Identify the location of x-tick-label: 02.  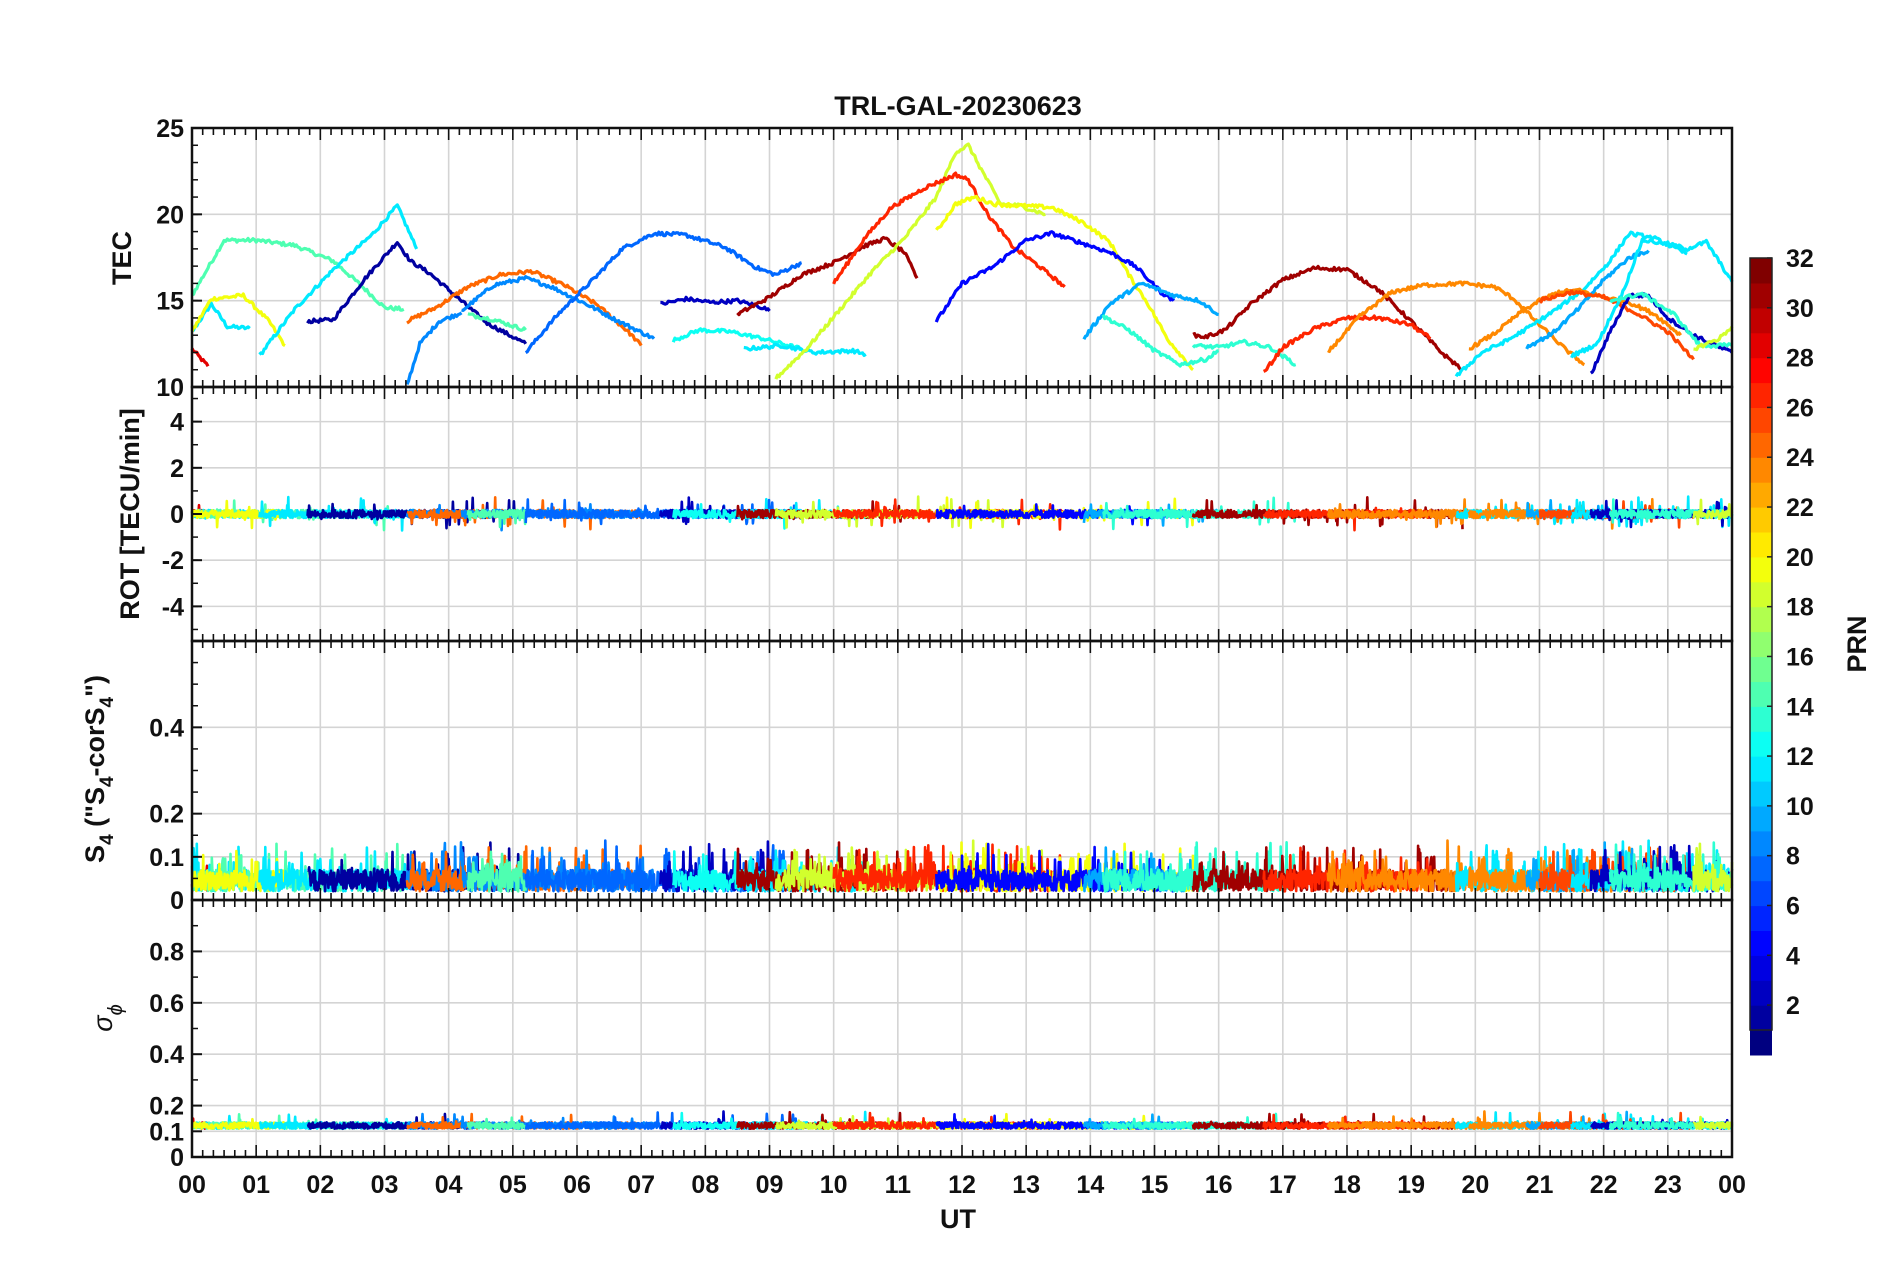
(320, 1185).